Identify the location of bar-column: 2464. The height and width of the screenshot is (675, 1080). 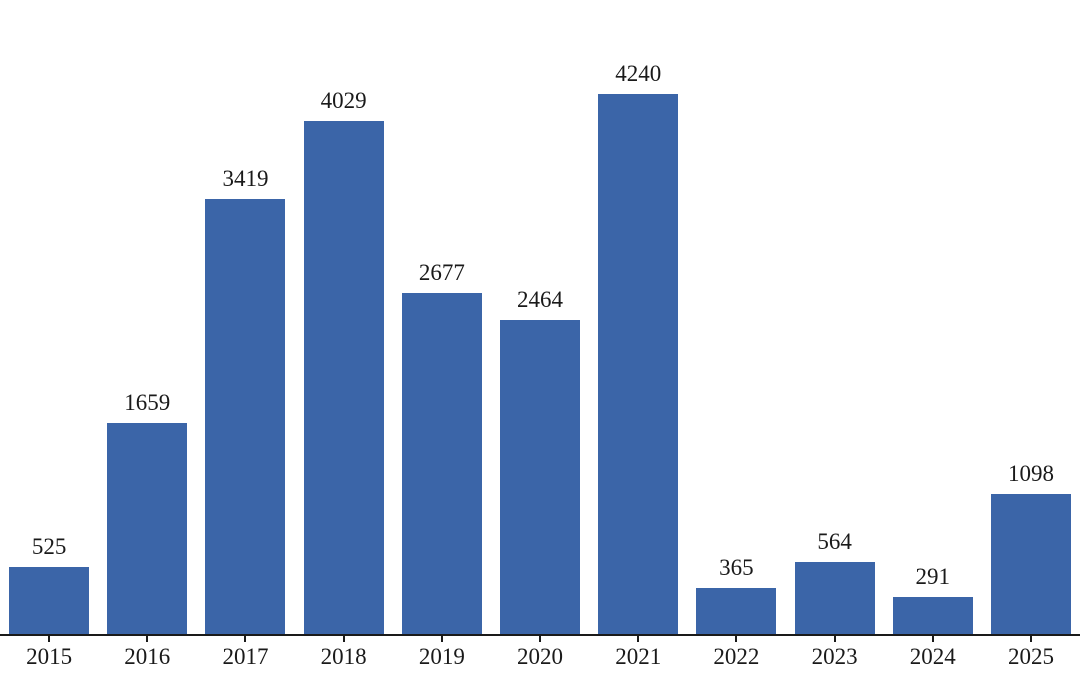
(540, 317).